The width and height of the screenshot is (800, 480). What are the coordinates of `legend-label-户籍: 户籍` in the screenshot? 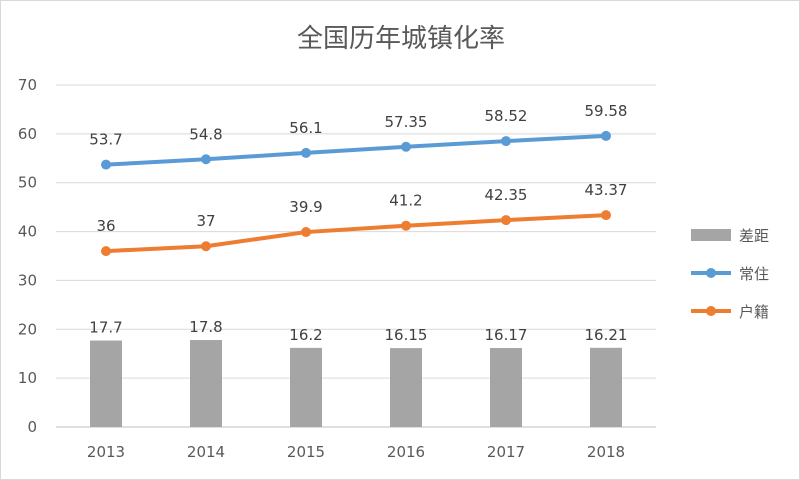 It's located at (754, 312).